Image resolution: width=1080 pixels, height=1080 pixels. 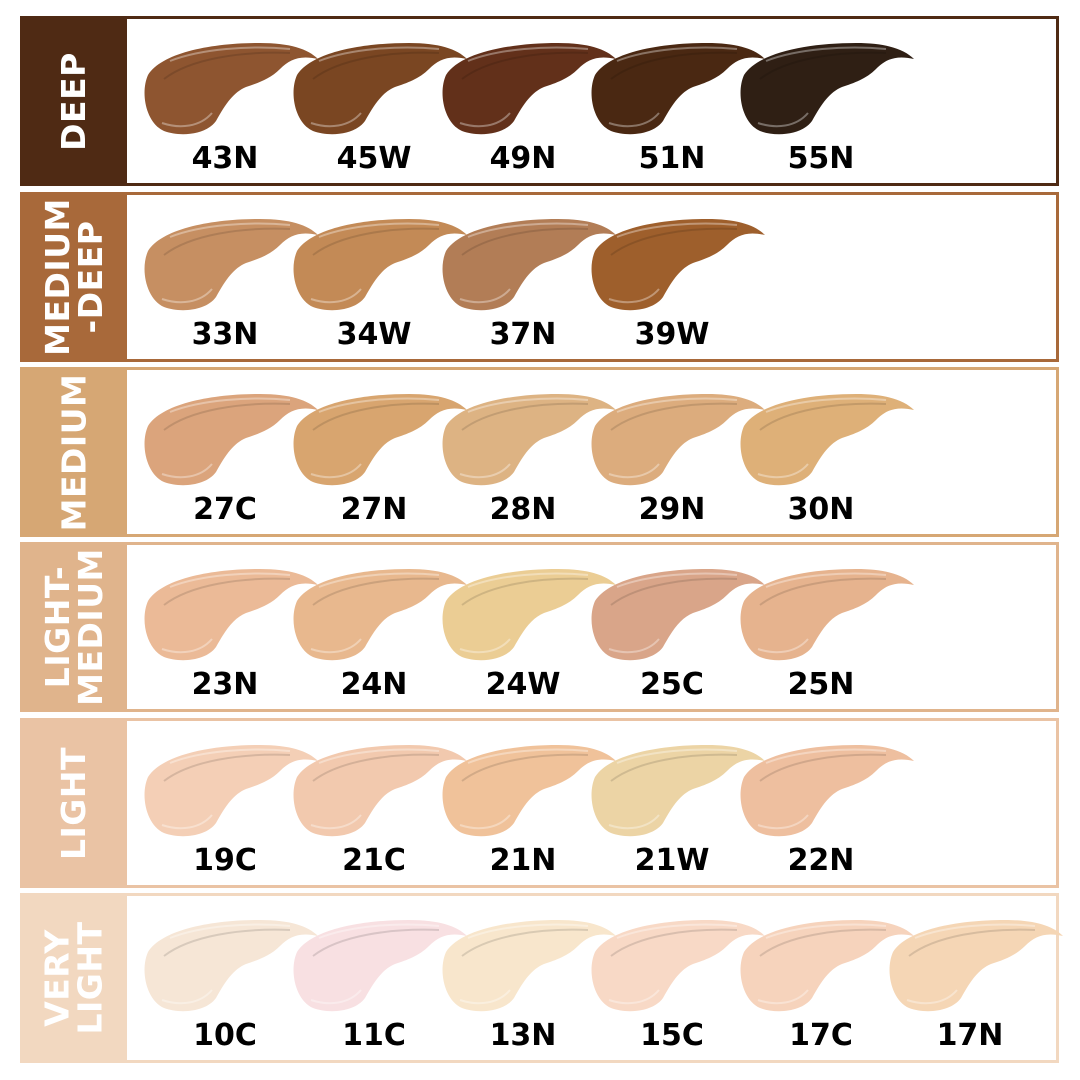 What do you see at coordinates (821, 158) in the screenshot?
I see `shade-code: 55N` at bounding box center [821, 158].